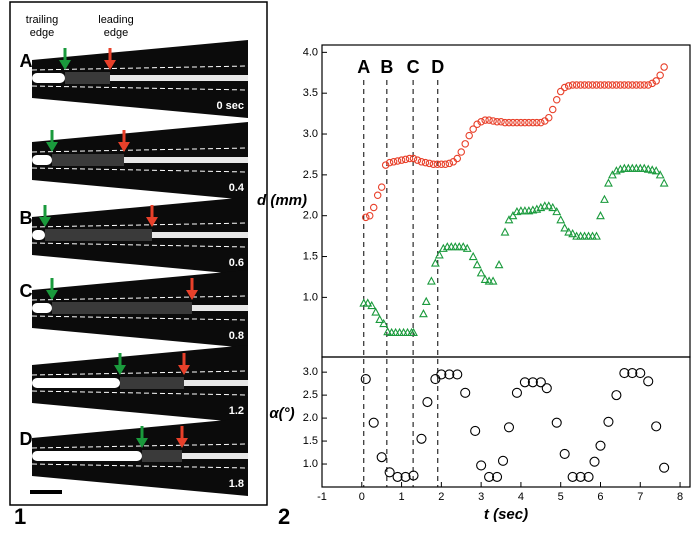 Image resolution: width=700 pixels, height=533 pixels. What do you see at coordinates (362, 497) in the screenshot?
I see `x-tick-label: 0` at bounding box center [362, 497].